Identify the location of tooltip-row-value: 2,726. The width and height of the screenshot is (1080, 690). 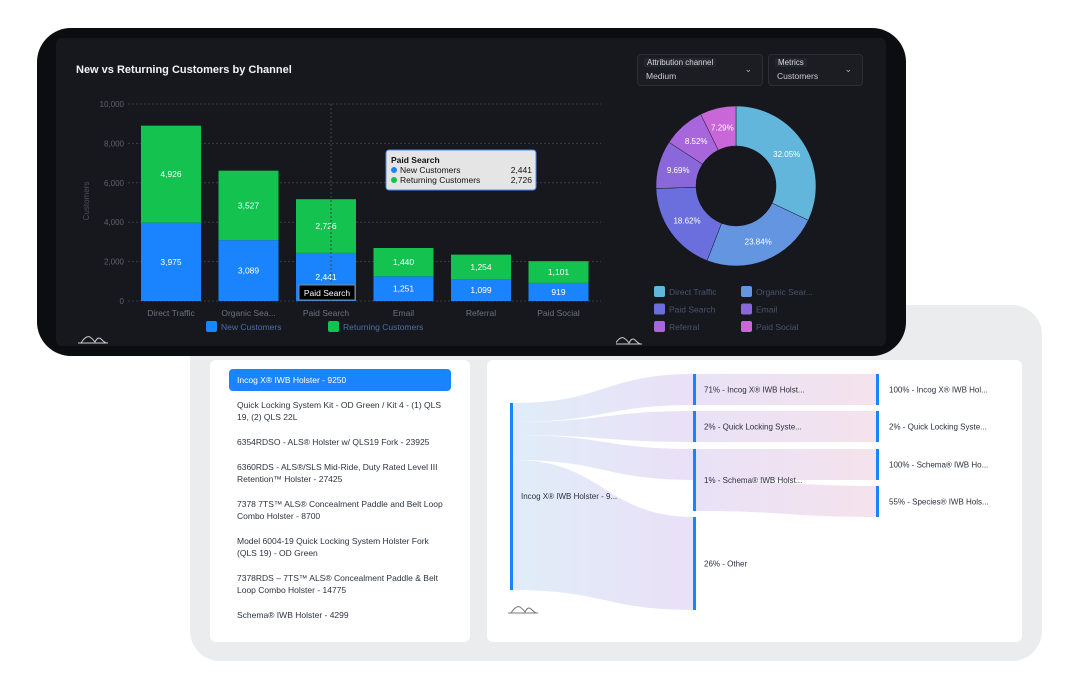
(522, 180).